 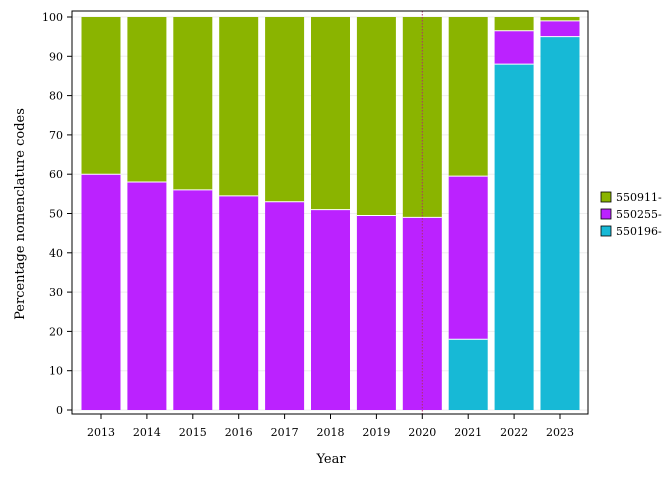 What do you see at coordinates (468, 258) in the screenshot?
I see `bar-segment-550255-2021` at bounding box center [468, 258].